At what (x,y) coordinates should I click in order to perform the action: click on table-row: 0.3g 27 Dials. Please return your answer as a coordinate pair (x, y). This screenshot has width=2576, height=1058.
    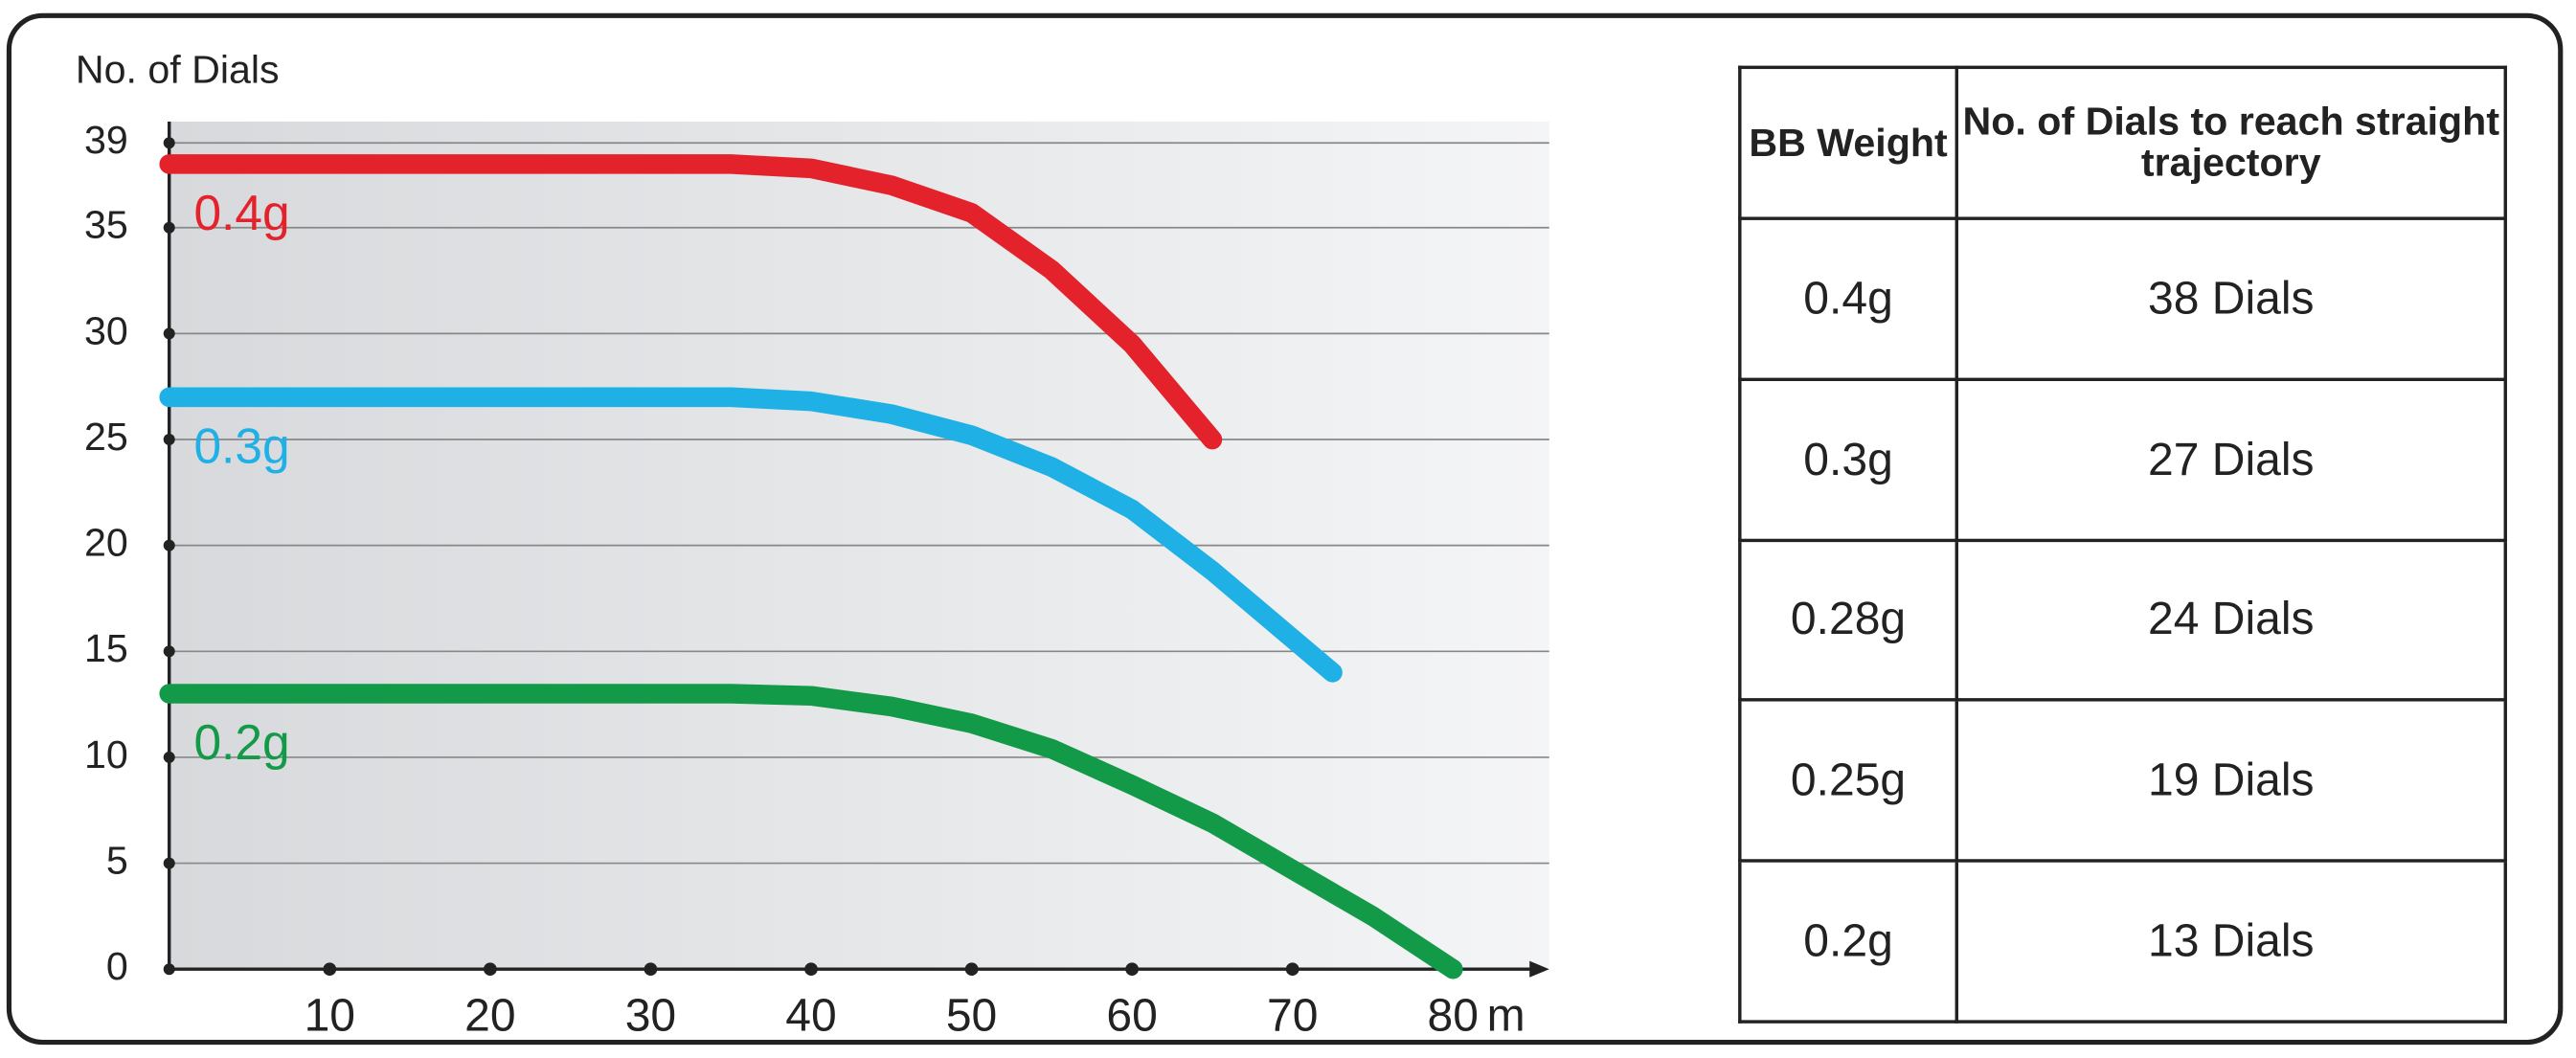
    Looking at the image, I should click on (2123, 460).